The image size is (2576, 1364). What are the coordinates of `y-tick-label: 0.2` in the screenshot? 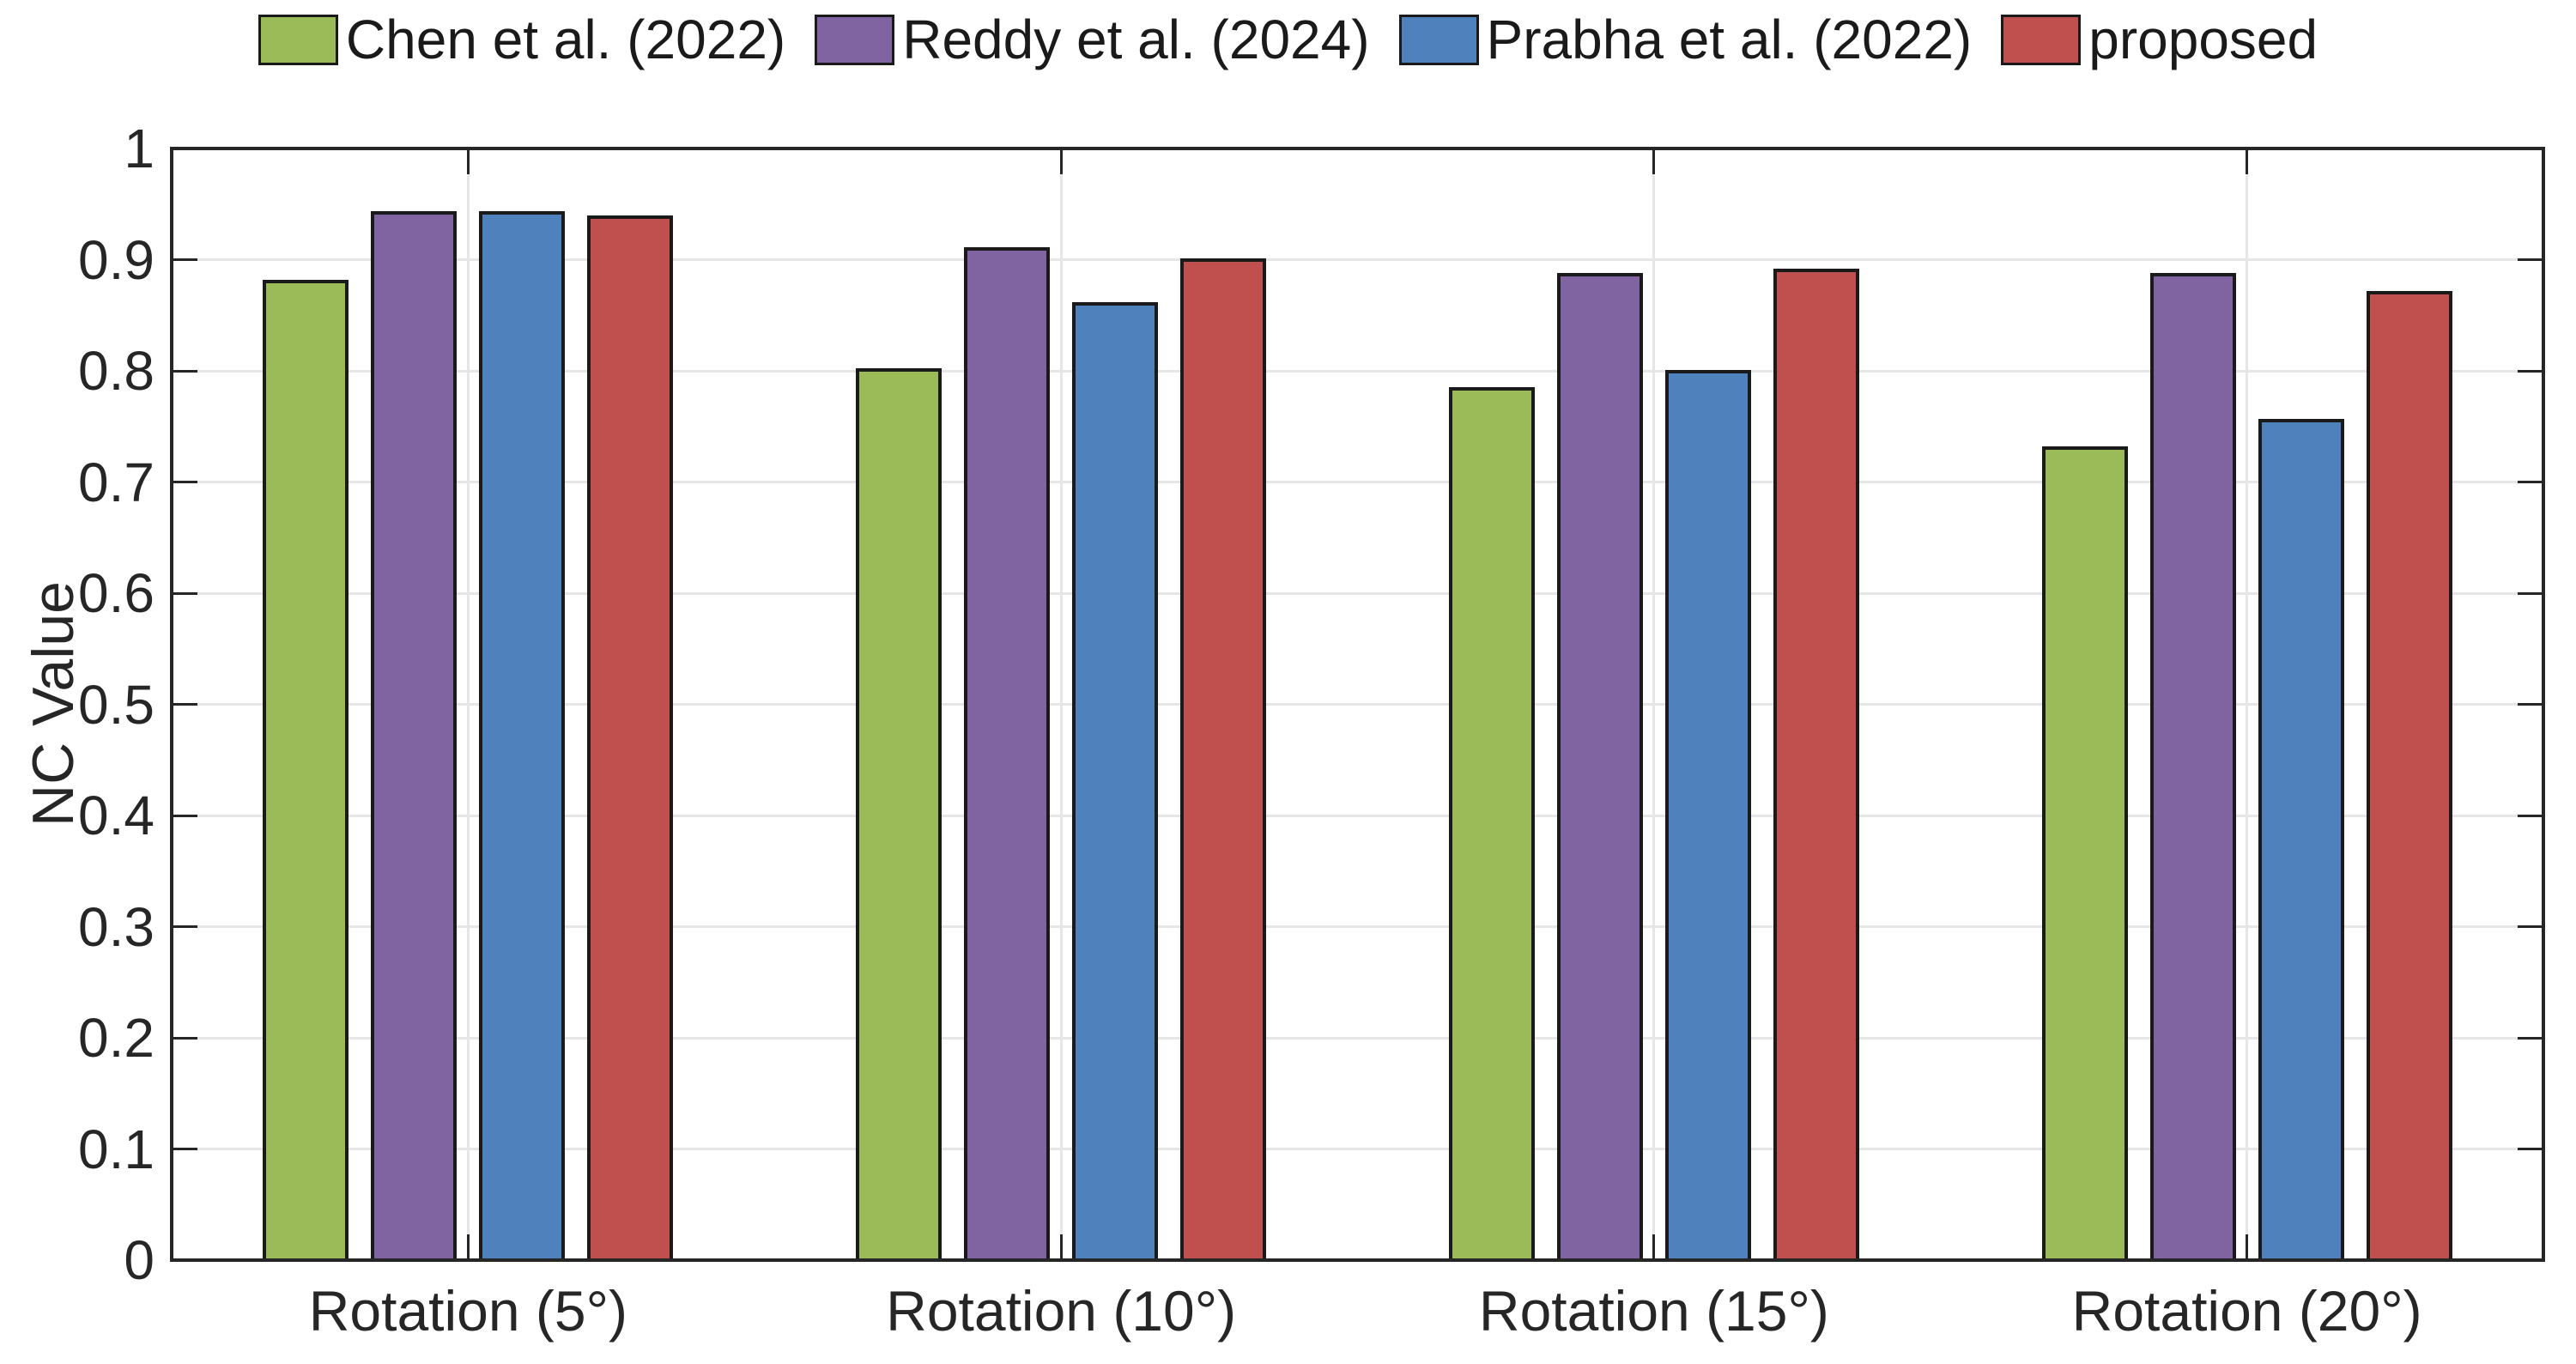 It's located at (116, 1038).